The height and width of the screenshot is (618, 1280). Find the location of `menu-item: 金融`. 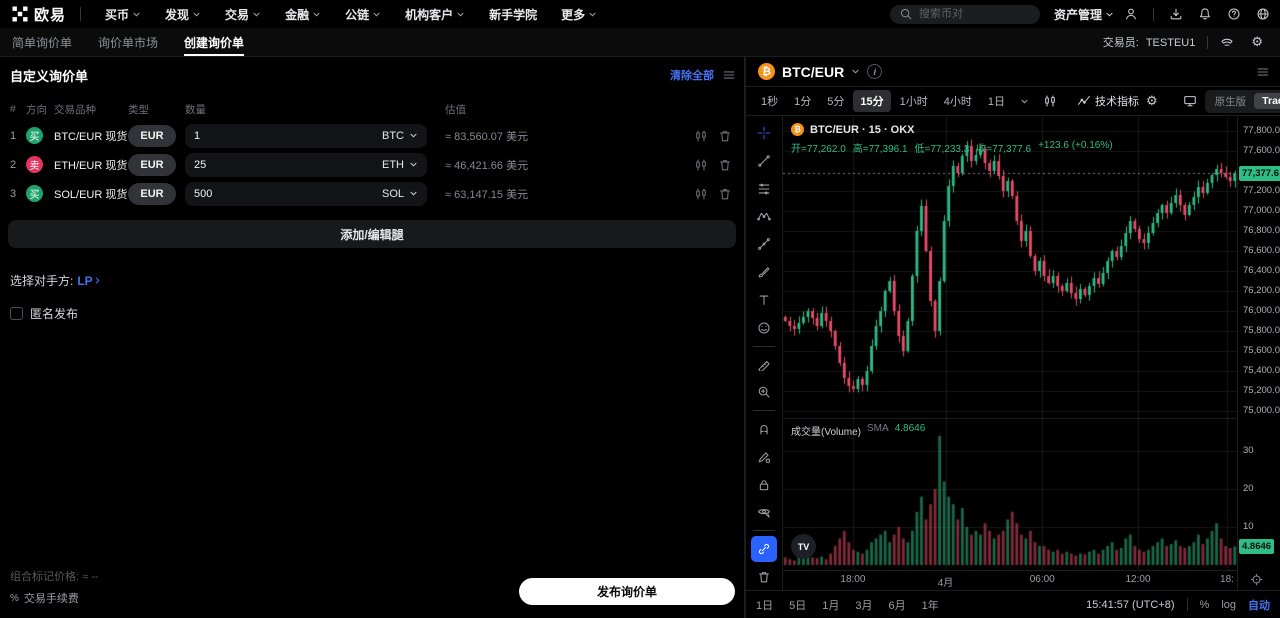

menu-item: 金融 is located at coordinates (303, 14).